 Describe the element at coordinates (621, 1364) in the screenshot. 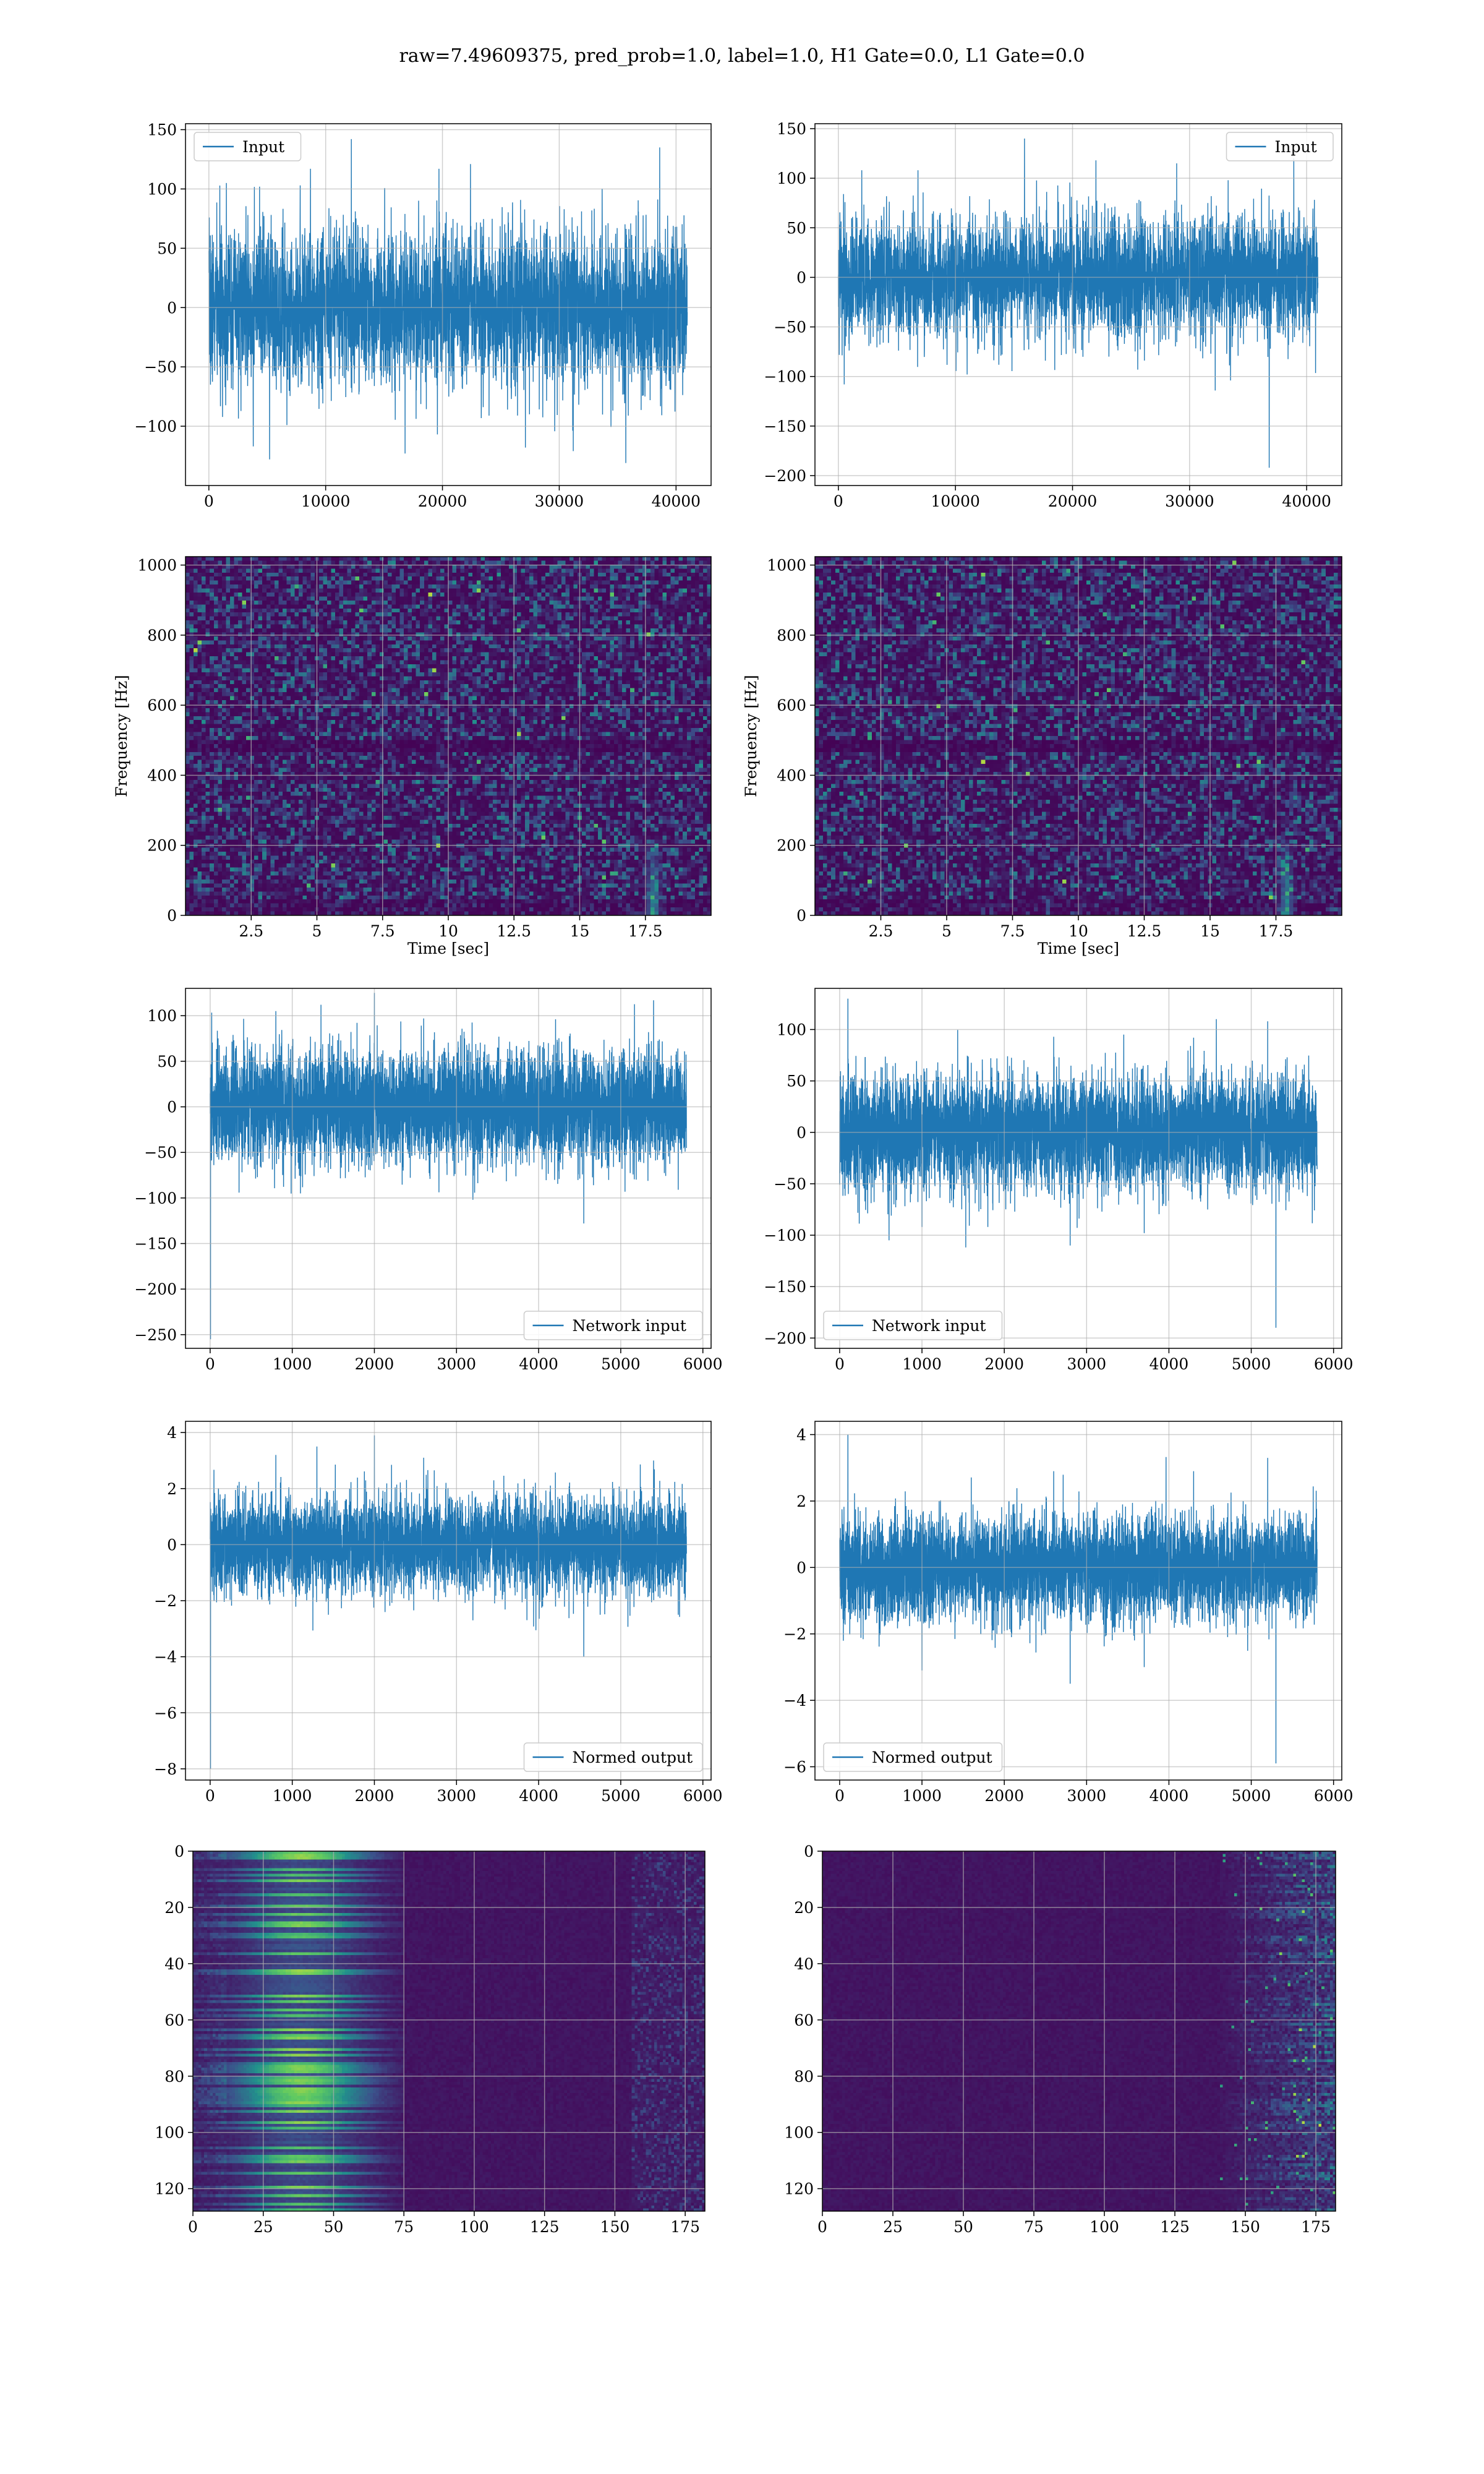

I see `x-tick-label: 5000` at that location.